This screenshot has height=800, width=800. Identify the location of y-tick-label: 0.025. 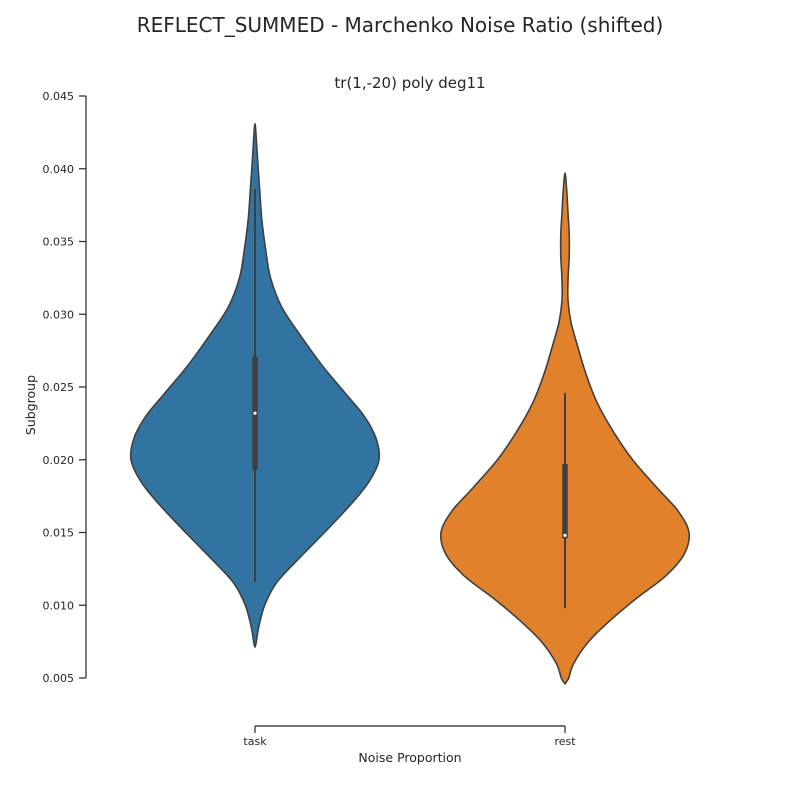
(59, 387).